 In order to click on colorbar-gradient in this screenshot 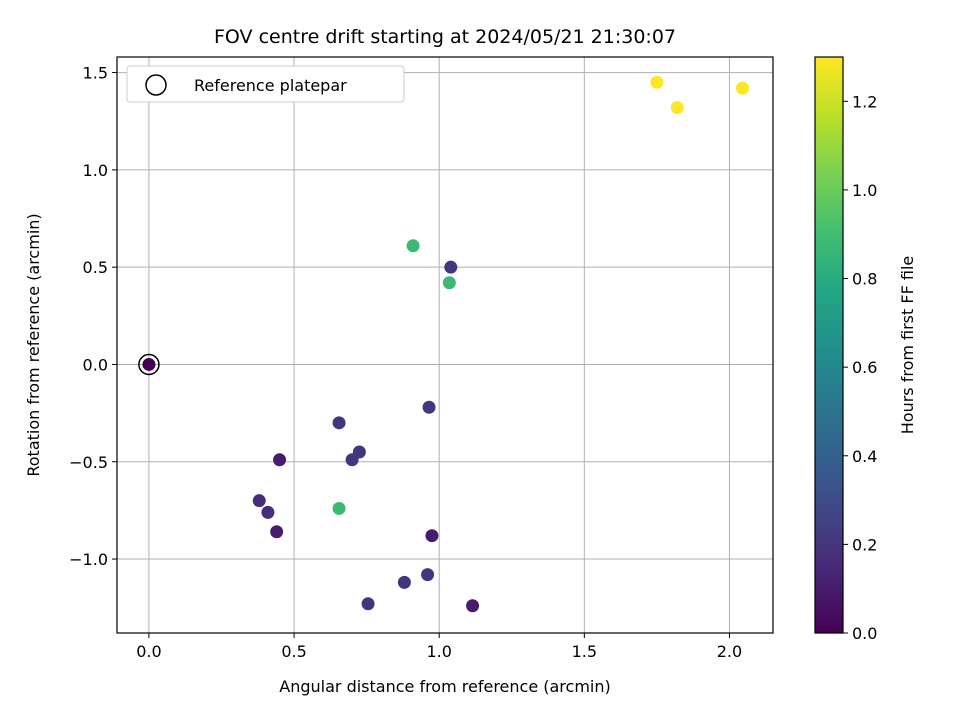, I will do `click(829, 345)`.